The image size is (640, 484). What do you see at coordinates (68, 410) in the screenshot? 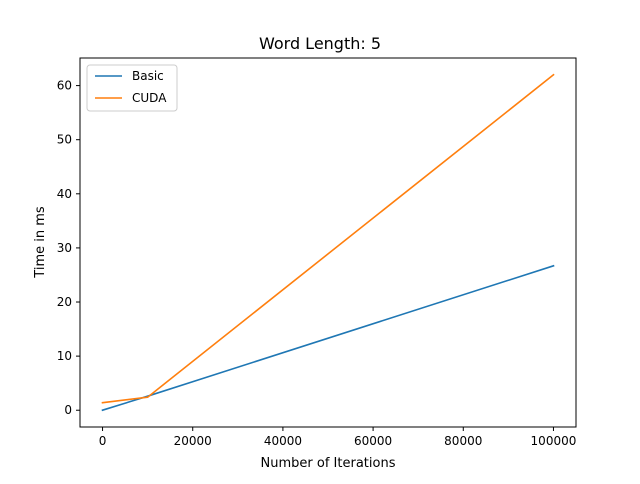
I see `y-tick-label: 0` at bounding box center [68, 410].